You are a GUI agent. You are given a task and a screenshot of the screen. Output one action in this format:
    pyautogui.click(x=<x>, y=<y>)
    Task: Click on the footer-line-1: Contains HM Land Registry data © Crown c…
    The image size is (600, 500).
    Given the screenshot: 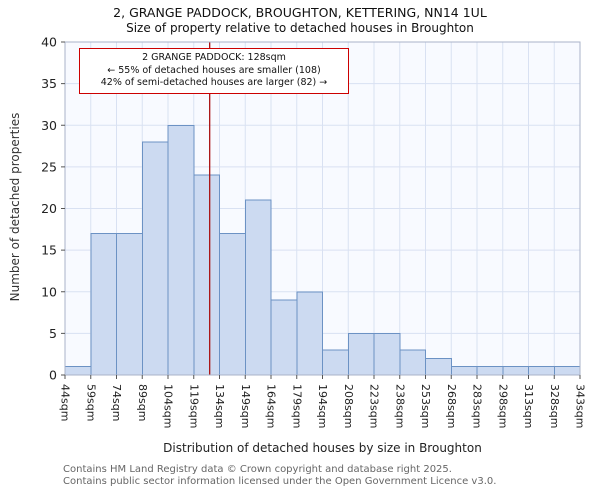 What is the action you would take?
    pyautogui.click(x=257, y=469)
    